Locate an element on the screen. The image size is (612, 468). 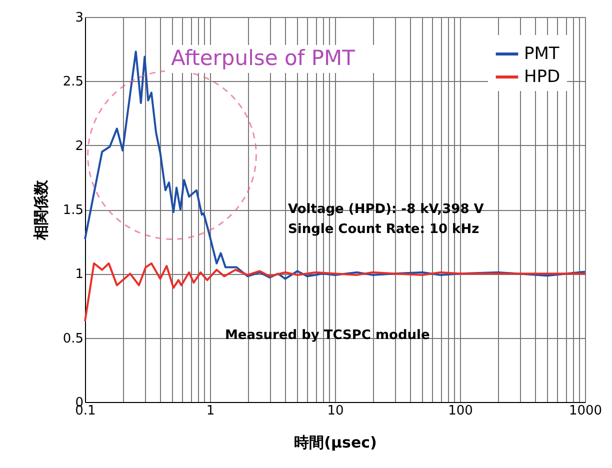
x-tick-label: 100 is located at coordinates (460, 411).